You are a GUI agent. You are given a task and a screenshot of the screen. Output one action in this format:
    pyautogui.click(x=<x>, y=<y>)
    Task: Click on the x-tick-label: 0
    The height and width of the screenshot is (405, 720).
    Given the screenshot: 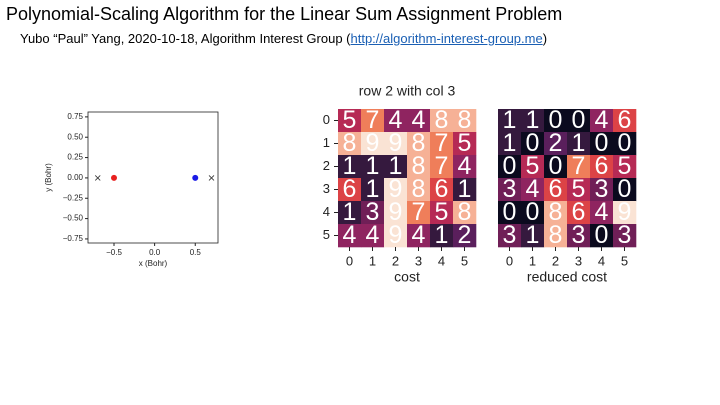 What is the action you would take?
    pyautogui.click(x=349, y=260)
    